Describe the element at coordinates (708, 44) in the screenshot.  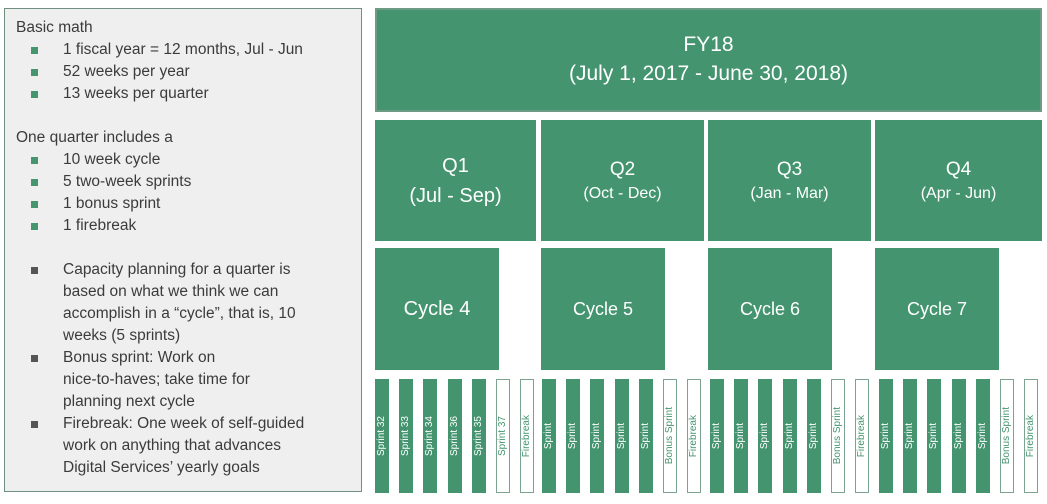
I see `fiscal-year-title: FY18` at that location.